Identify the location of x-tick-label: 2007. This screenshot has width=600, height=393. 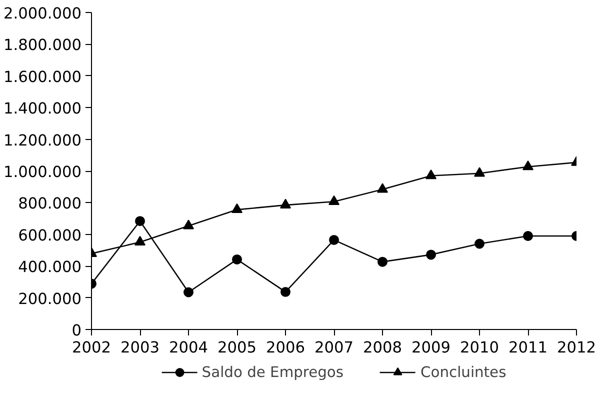
(334, 347).